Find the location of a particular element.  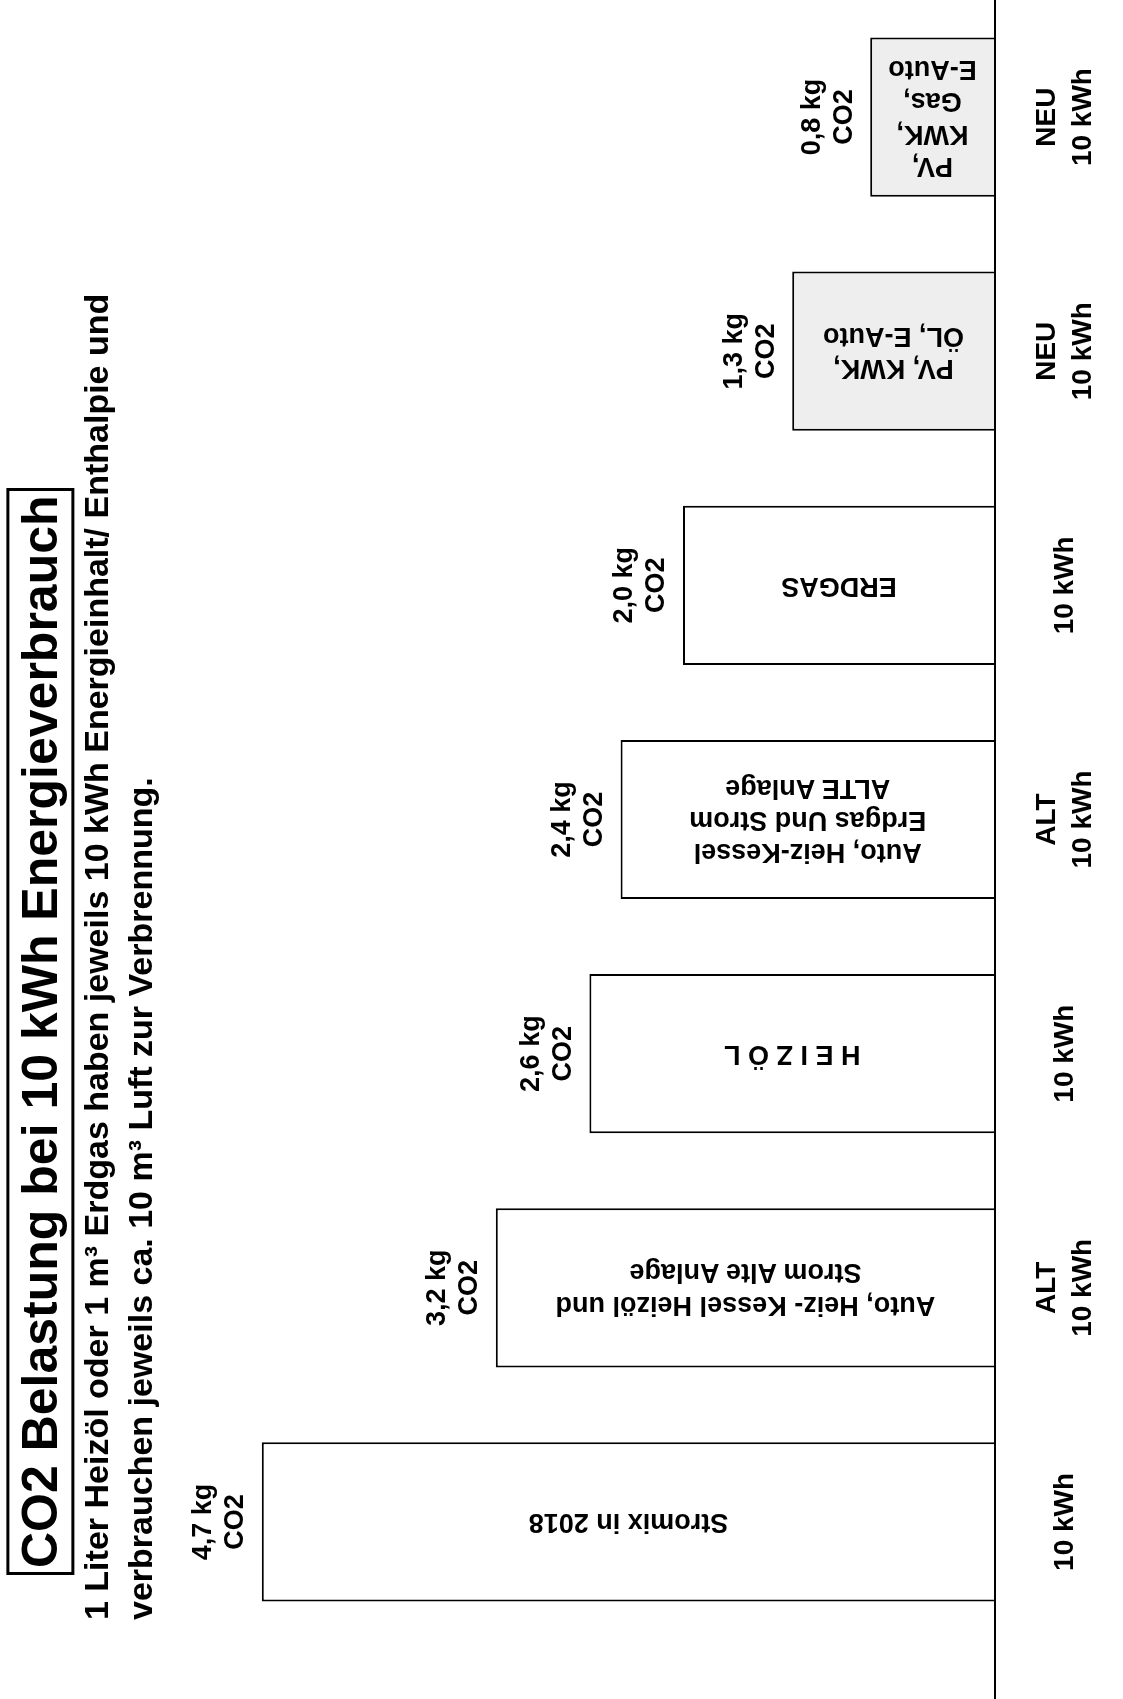

data-label: 1,3 kg CO2 is located at coordinates (748, 351).